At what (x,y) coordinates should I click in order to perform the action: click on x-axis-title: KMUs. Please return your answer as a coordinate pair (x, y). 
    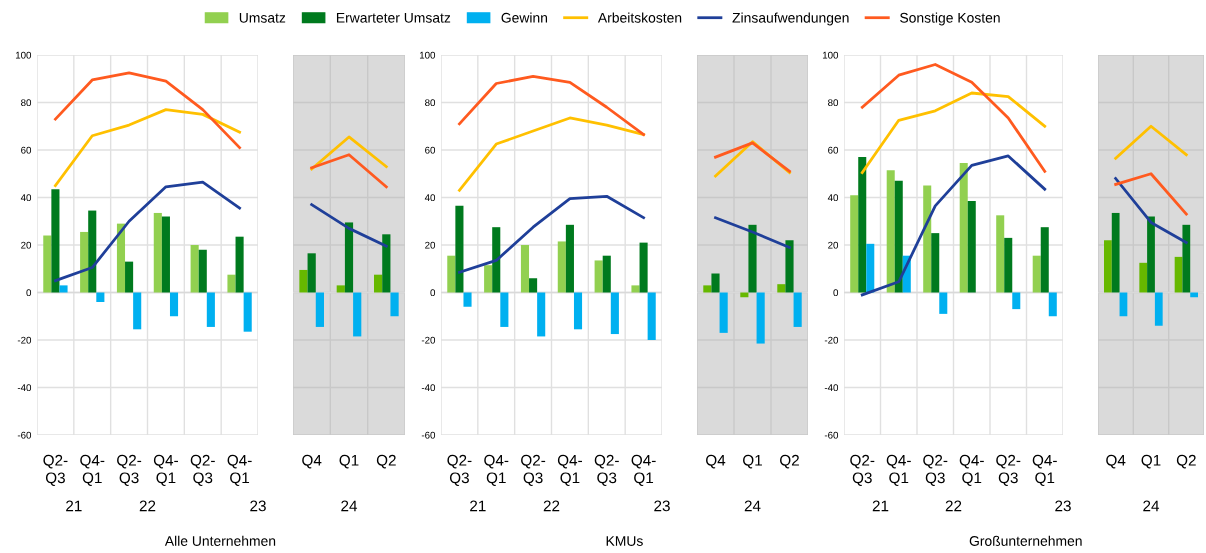
    Looking at the image, I should click on (624, 541).